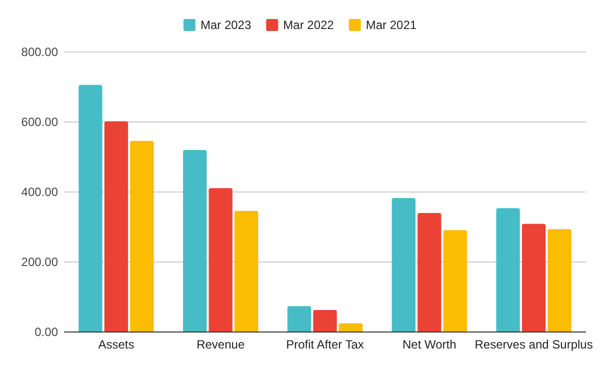 This screenshot has width=600, height=371. What do you see at coordinates (308, 25) in the screenshot?
I see `legend-label: Mar 2022` at bounding box center [308, 25].